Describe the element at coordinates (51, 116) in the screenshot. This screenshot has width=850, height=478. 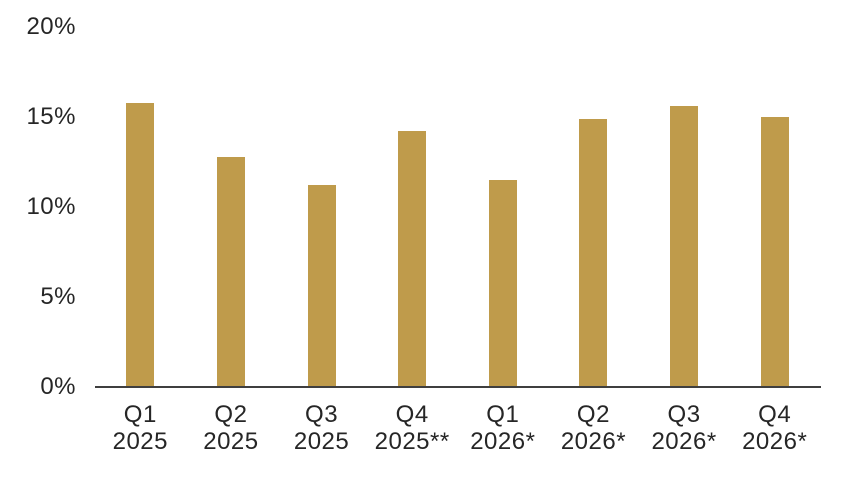
I see `y-axis-tick-label: 15%` at that location.